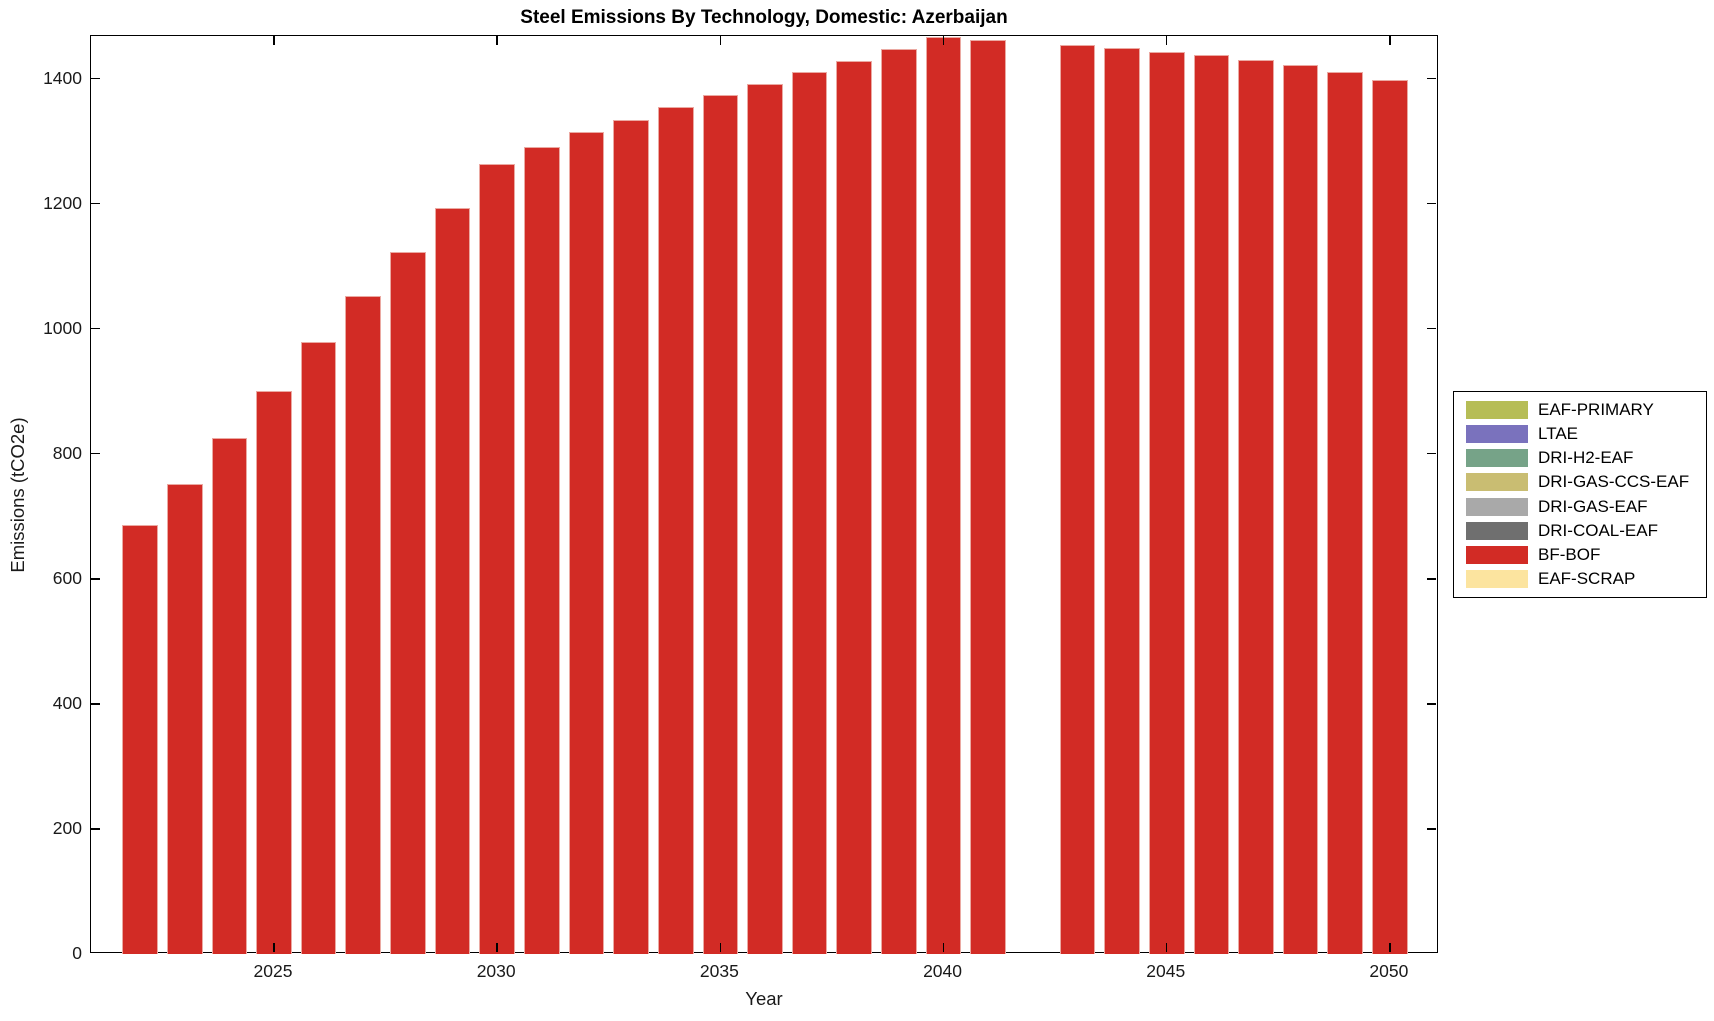  I want to click on legend-item-dri-gas-ccs-eaf: DRI-GAS-CCS-EAF, so click(1586, 482).